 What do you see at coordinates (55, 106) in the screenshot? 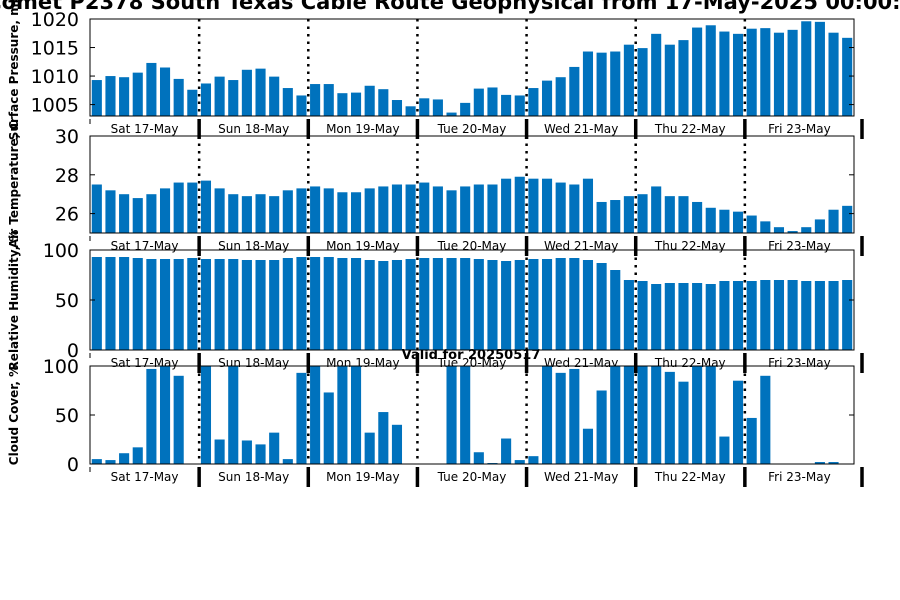
I see `y-tick-label: 1005` at bounding box center [55, 106].